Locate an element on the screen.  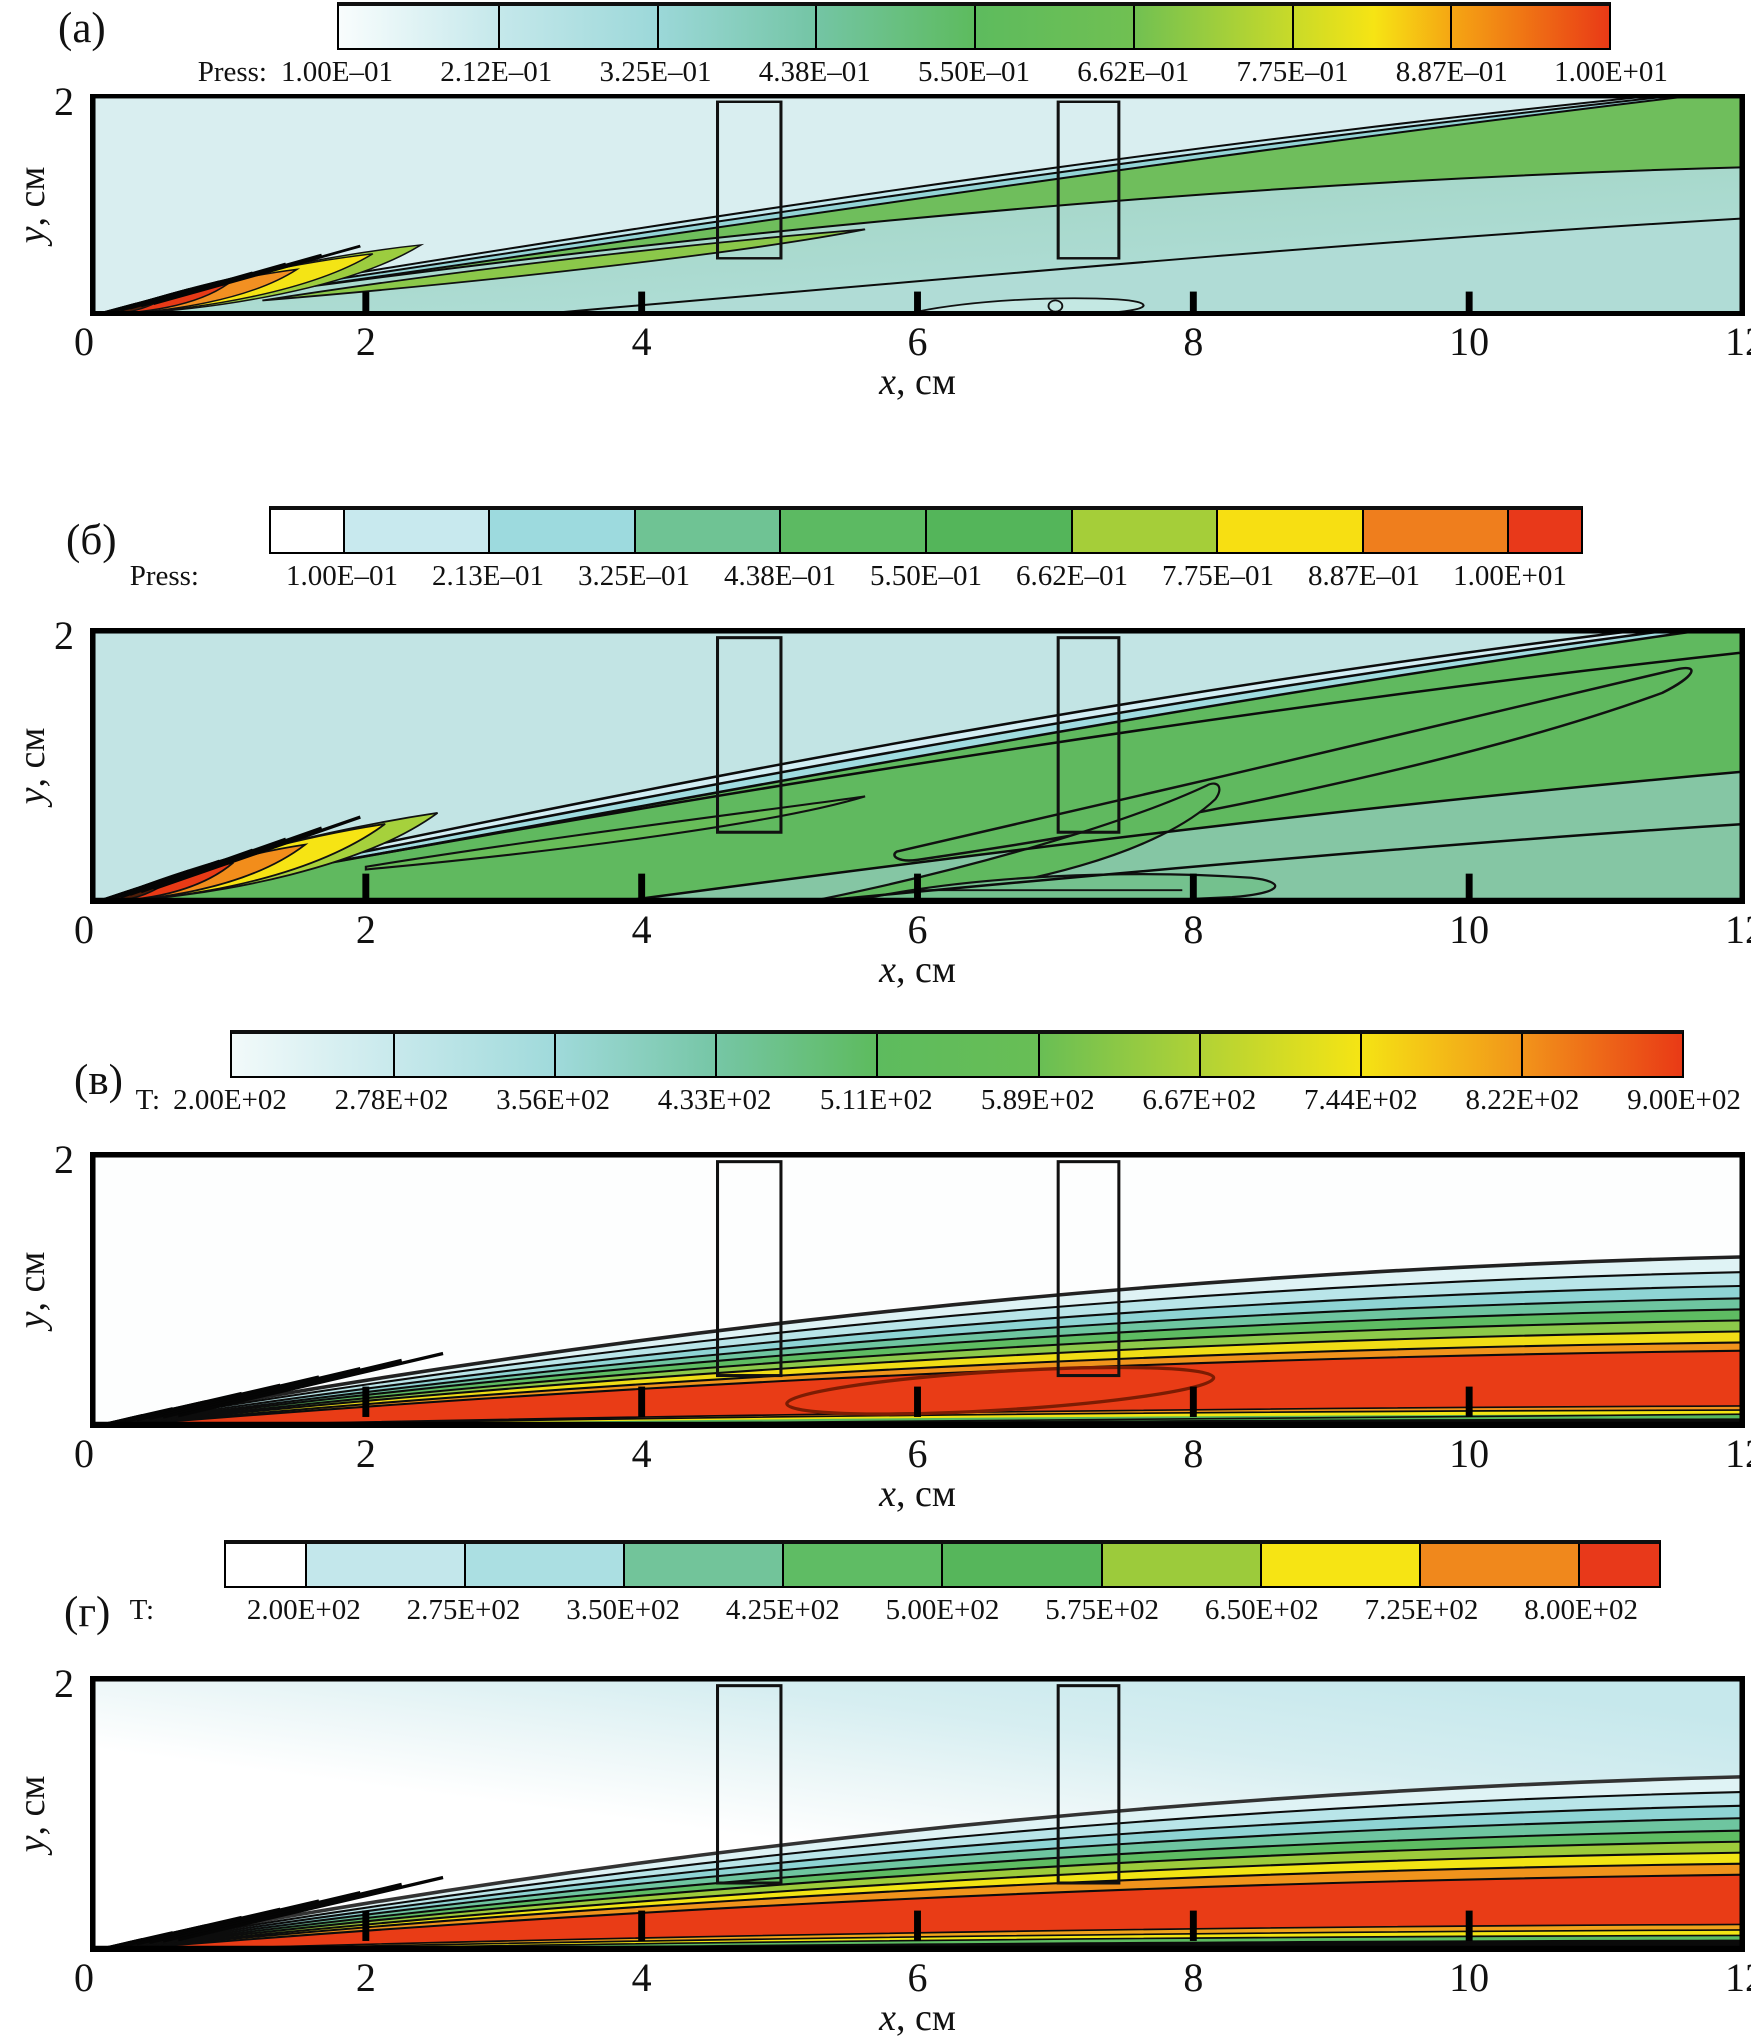
panel-v-letter: (в) is located at coordinates (98, 1080).